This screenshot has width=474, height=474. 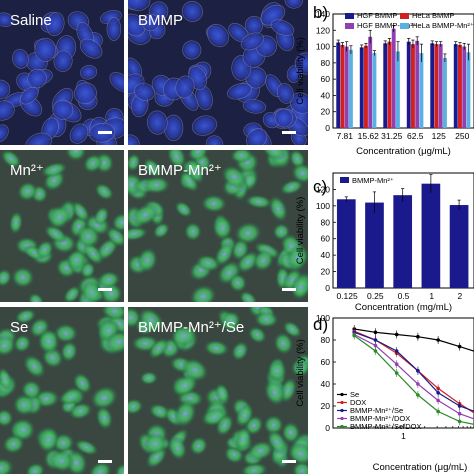 What do you see at coordinates (191, 327) in the screenshot?
I see `micrograph-label: BMMP-Mn²⁺/Se` at bounding box center [191, 327].